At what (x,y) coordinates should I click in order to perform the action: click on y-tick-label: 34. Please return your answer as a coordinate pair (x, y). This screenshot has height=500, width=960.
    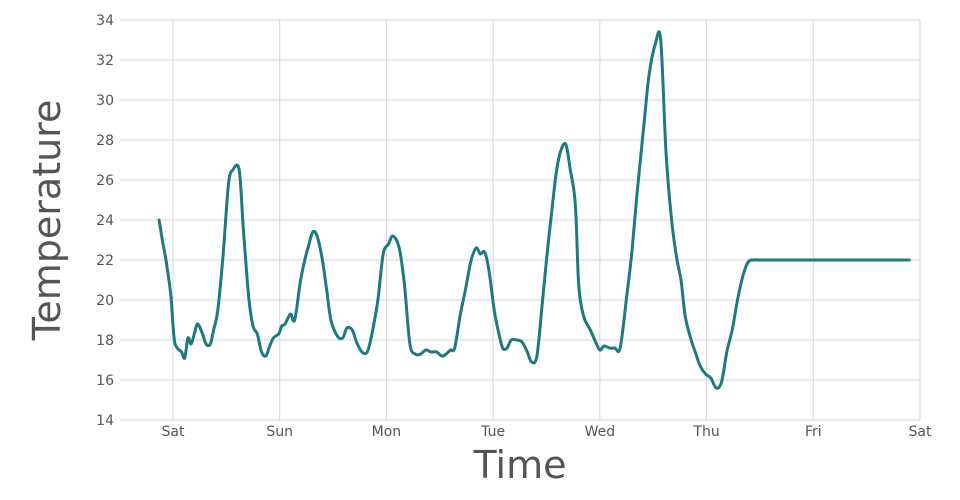
    Looking at the image, I should click on (105, 21).